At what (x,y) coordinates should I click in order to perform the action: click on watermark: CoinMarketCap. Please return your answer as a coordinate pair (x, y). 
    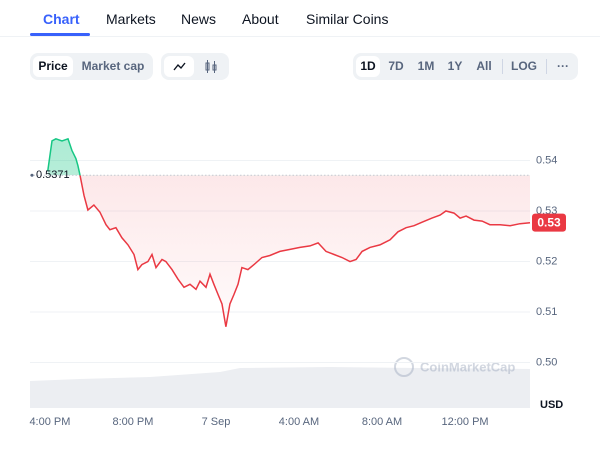
    Looking at the image, I should click on (454, 367).